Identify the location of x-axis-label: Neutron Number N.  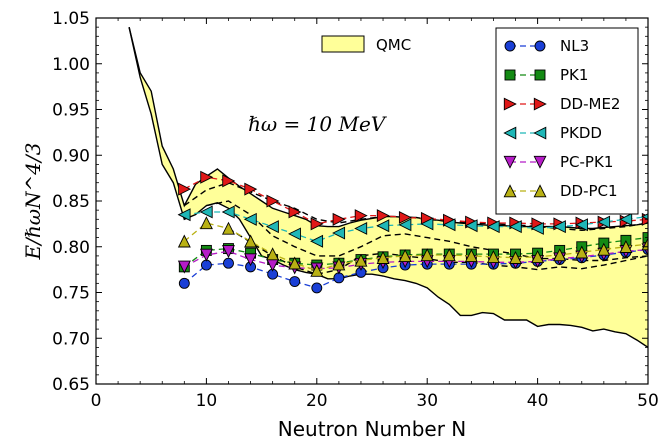
(372, 429).